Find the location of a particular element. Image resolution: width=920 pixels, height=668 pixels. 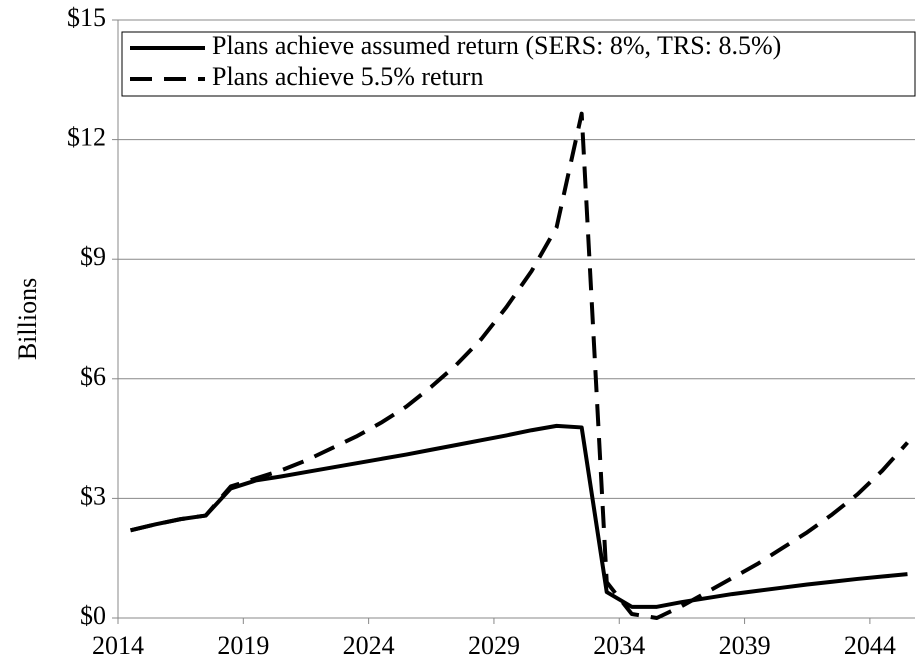

y-tick-label: $15 is located at coordinates (86, 17).